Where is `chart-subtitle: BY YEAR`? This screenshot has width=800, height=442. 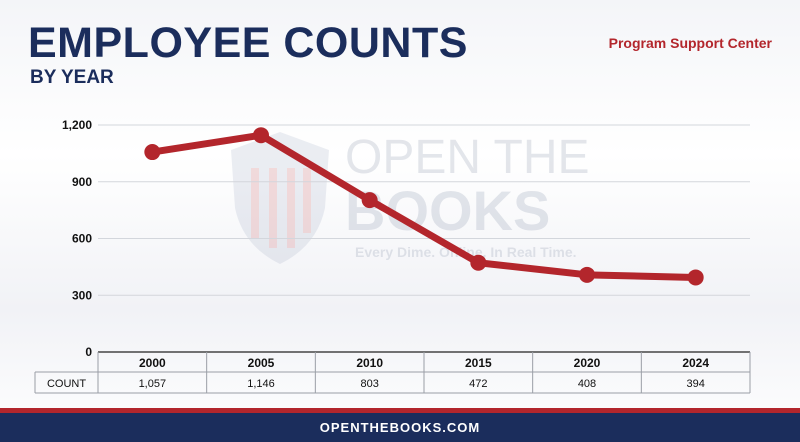
chart-subtitle: BY YEAR is located at coordinates (72, 77).